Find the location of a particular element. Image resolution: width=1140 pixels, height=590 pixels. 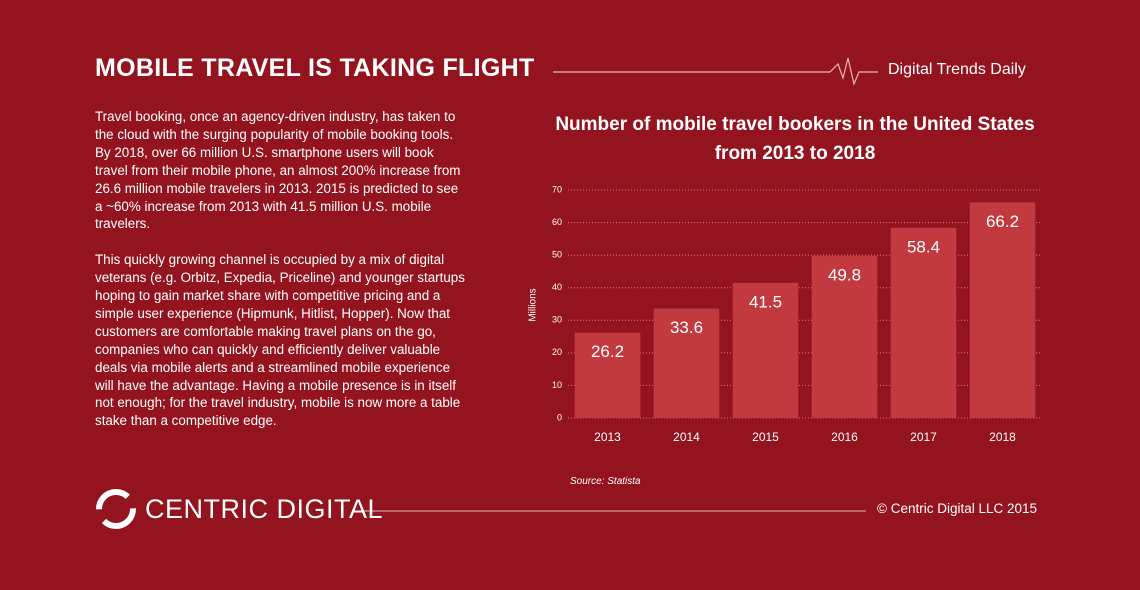

y-tick-label: 70 is located at coordinates (557, 189).